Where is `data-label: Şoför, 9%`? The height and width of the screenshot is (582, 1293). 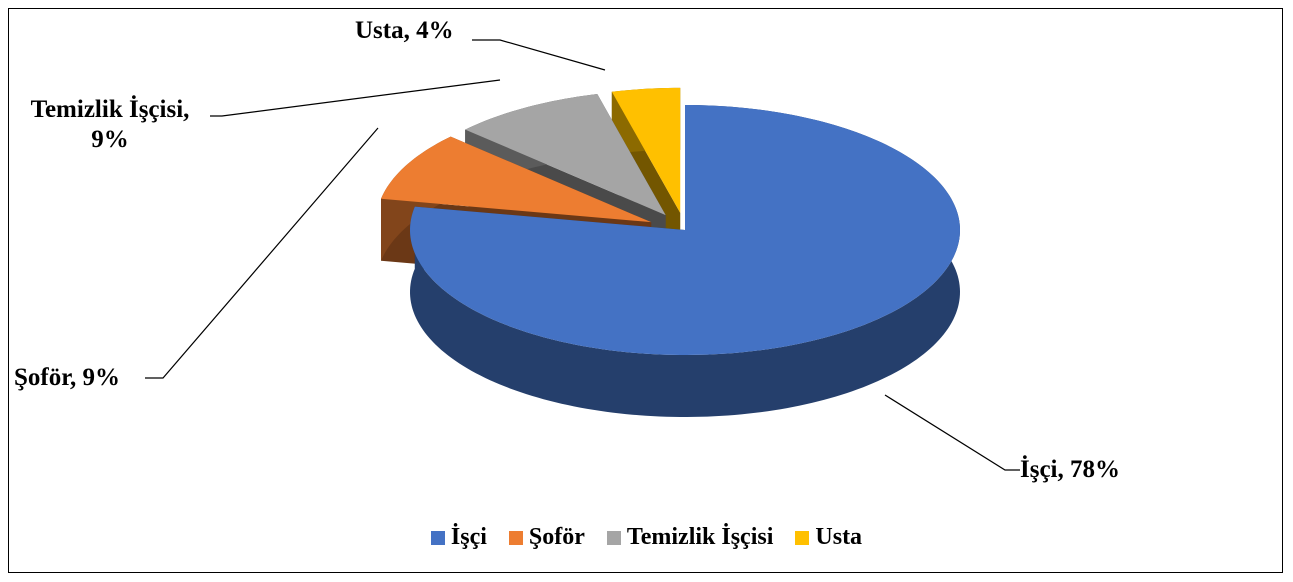 data-label: Şoför, 9% is located at coordinates (67, 377).